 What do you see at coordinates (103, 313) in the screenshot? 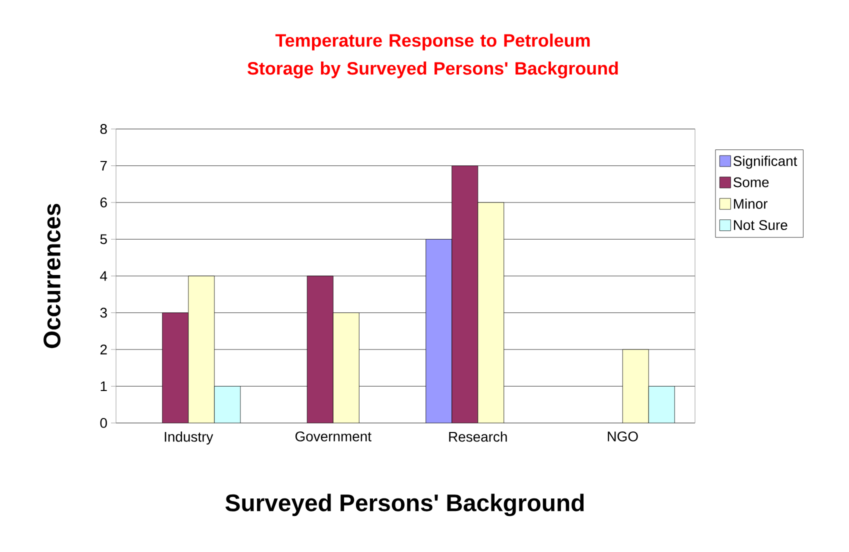
I see `y-tick-label: 3` at bounding box center [103, 313].